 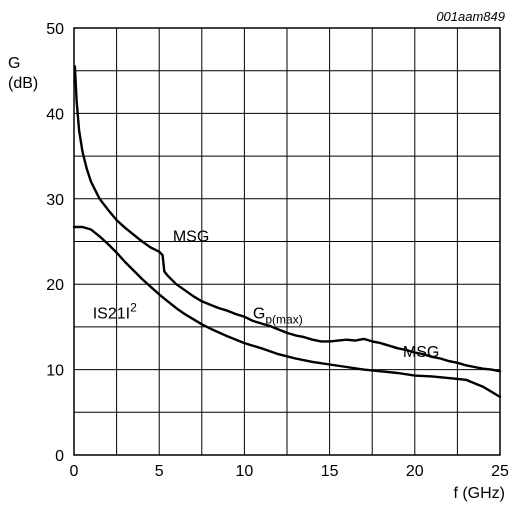 What do you see at coordinates (74, 471) in the screenshot?
I see `x-tick-label: 0` at bounding box center [74, 471].